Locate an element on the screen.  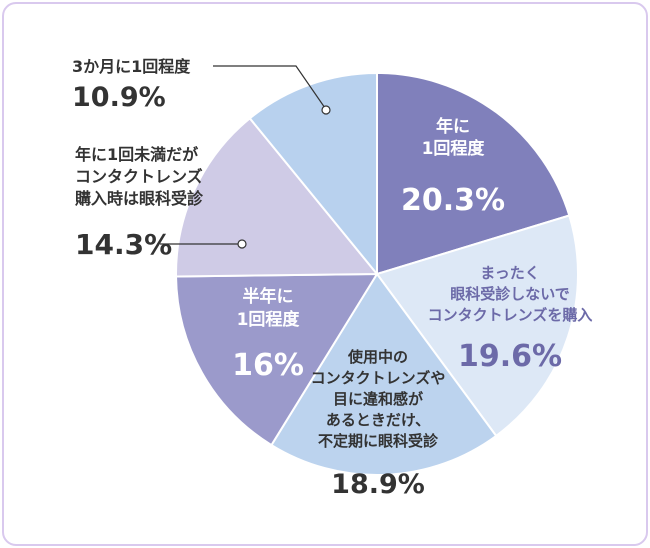
slice-value-label: 19.6% is located at coordinates (510, 356).